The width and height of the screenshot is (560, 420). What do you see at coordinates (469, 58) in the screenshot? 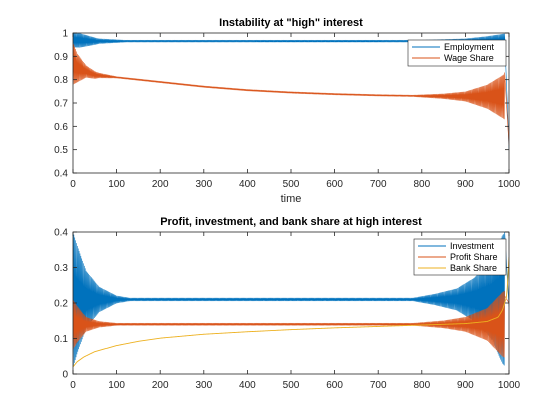
I see `legend-label: Wage Share` at bounding box center [469, 58].